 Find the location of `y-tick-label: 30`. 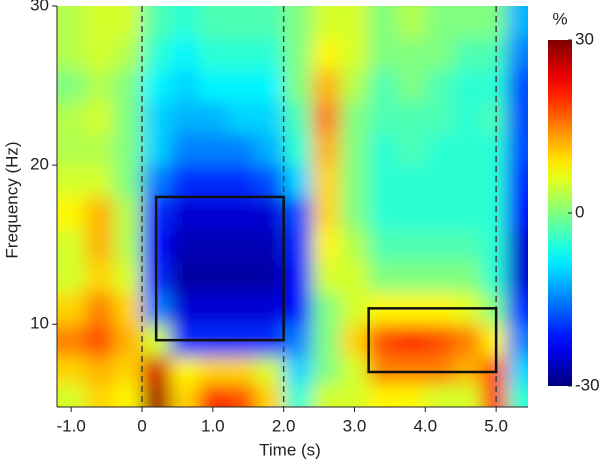

y-tick-label: 30 is located at coordinates (39, 7).